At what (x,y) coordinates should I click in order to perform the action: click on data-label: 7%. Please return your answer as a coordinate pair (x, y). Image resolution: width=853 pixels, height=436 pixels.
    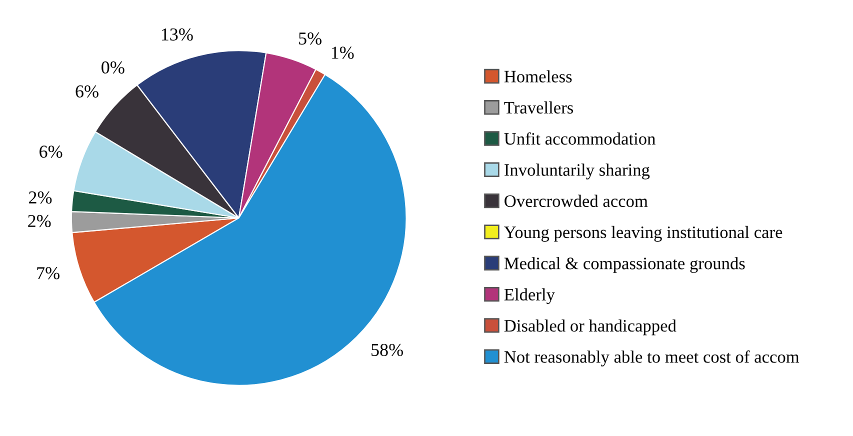
    Looking at the image, I should click on (48, 273).